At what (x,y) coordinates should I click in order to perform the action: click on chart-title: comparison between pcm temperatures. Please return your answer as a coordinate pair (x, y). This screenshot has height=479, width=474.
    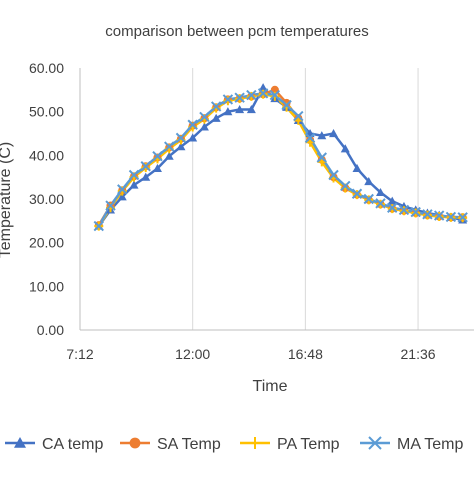
    Looking at the image, I should click on (236, 31).